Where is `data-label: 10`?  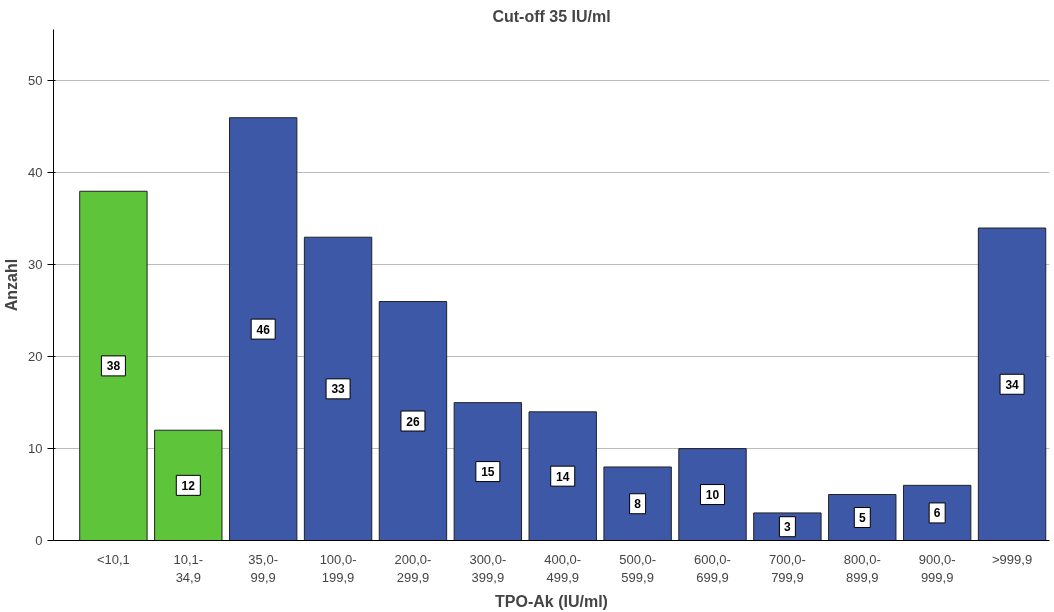
data-label: 10 is located at coordinates (712, 495).